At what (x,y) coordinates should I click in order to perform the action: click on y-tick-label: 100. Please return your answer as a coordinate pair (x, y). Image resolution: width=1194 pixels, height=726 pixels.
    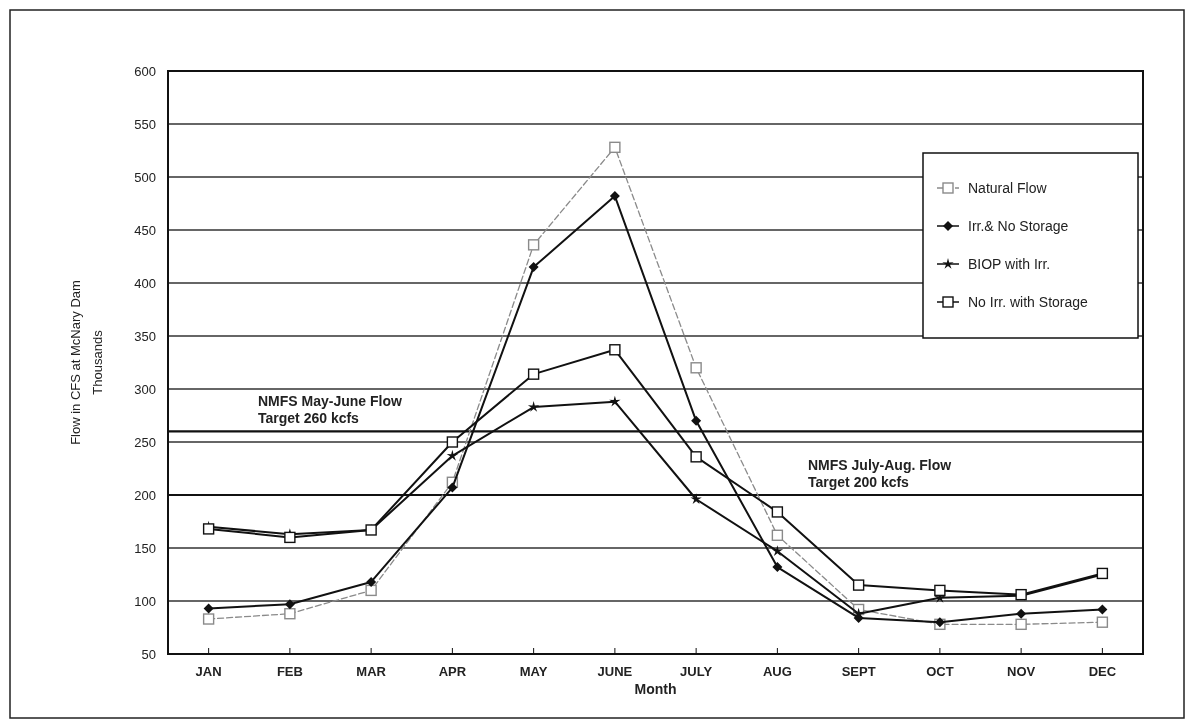
    Looking at the image, I should click on (145, 601).